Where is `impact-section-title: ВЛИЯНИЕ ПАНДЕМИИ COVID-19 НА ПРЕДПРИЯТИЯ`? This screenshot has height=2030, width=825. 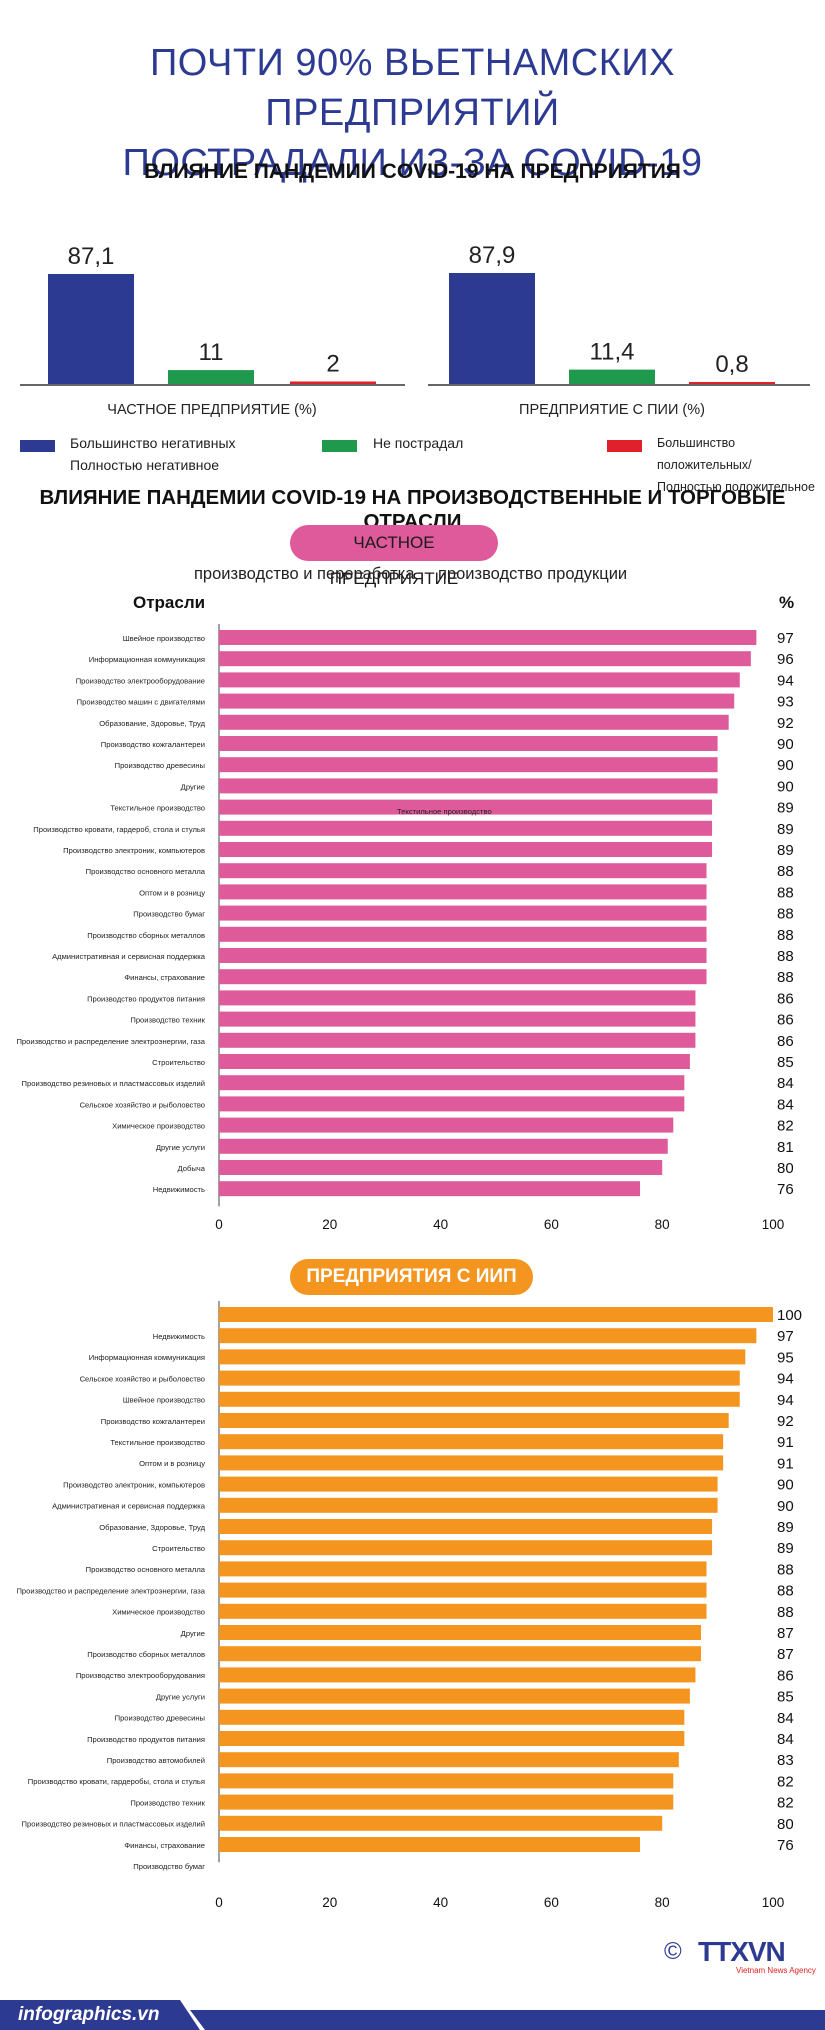
impact-section-title: ВЛИЯНИЕ ПАНДЕМИИ COVID-19 НА ПРЕДПРИЯТИЯ is located at coordinates (412, 171).